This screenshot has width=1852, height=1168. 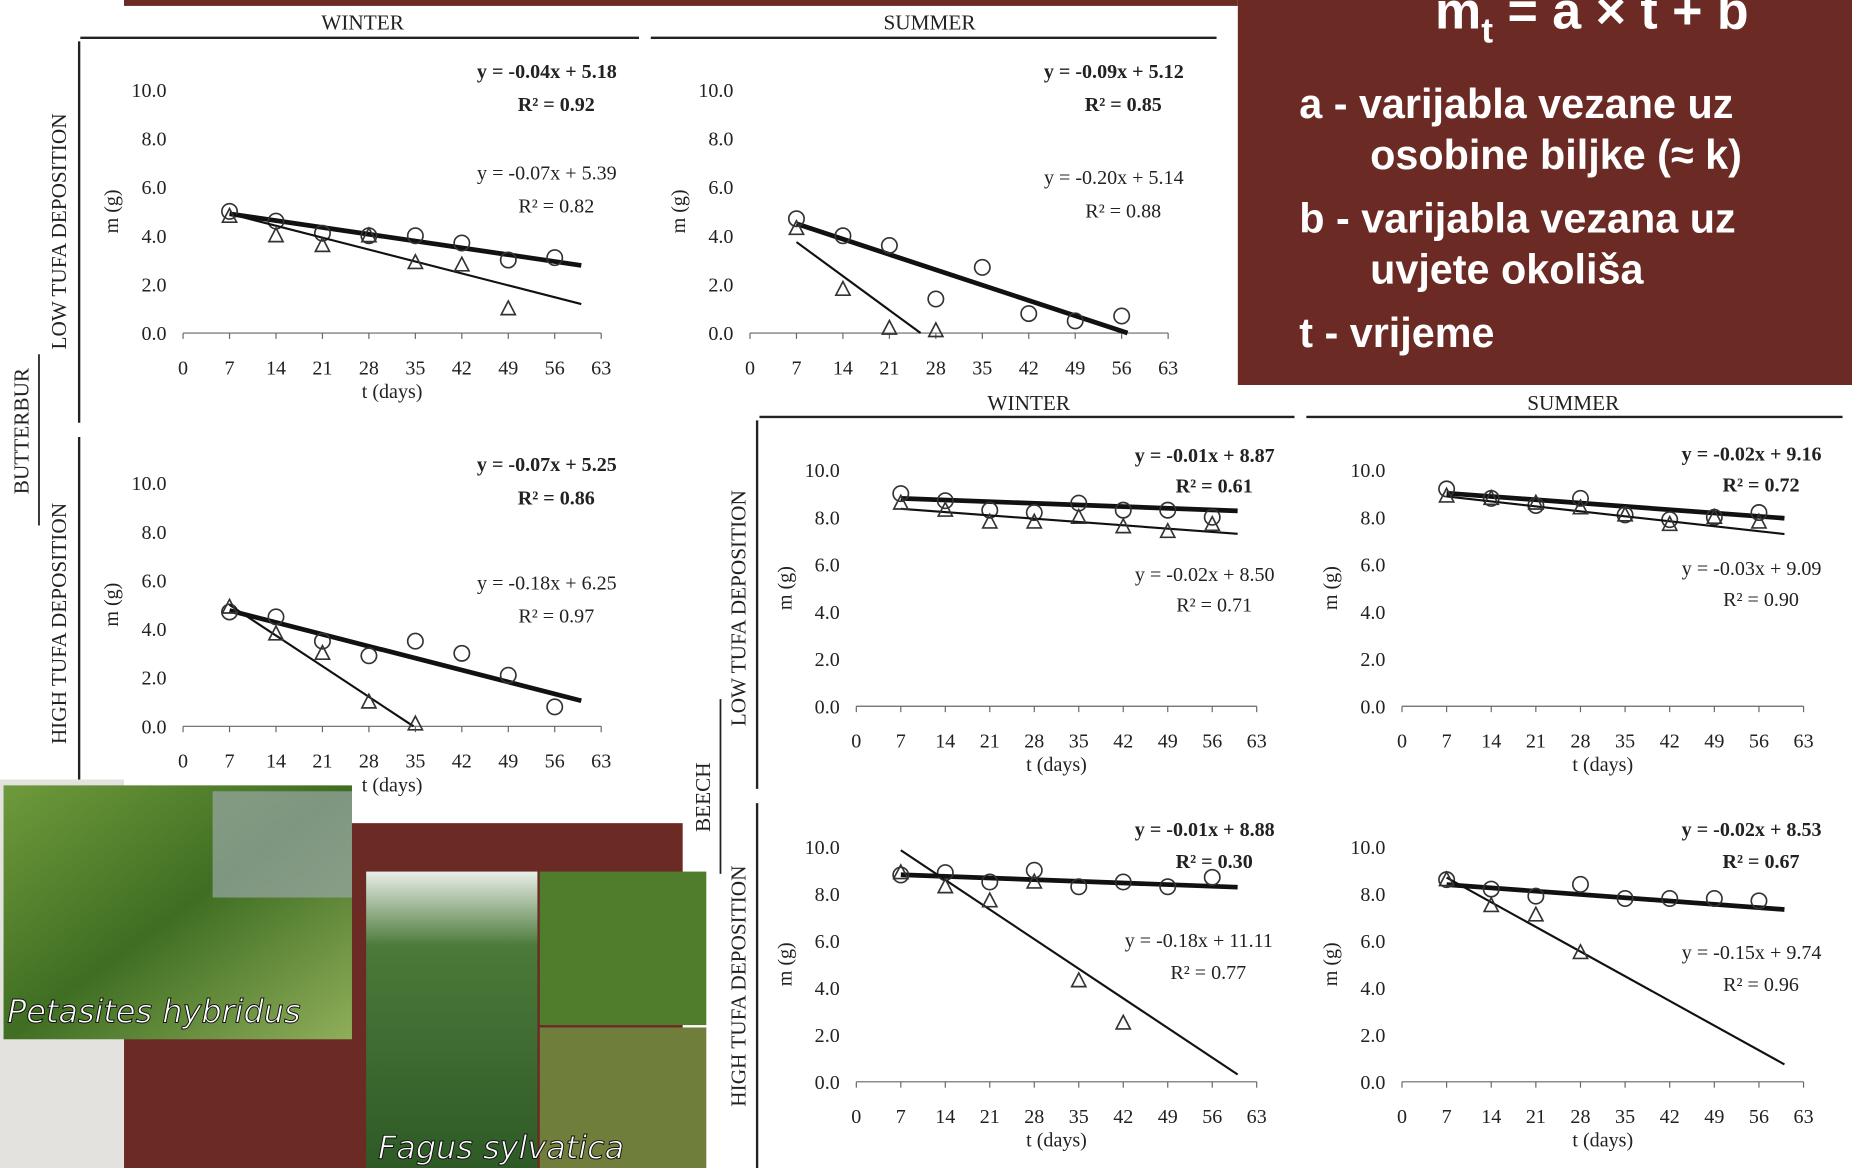 I want to click on fit-equation: y = -0.18x + 11.11, so click(x=1199, y=941).